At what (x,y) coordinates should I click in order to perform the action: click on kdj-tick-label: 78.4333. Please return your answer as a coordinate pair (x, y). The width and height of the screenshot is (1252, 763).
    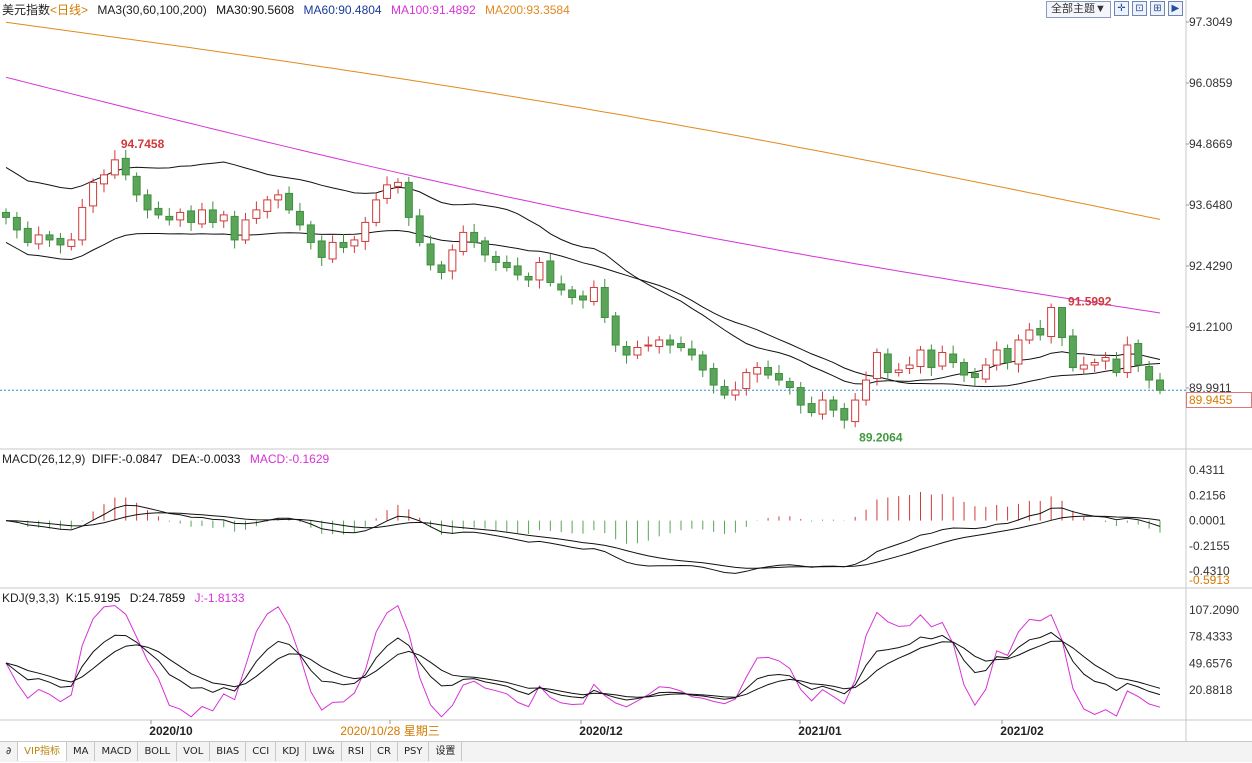
    Looking at the image, I should click on (1211, 637).